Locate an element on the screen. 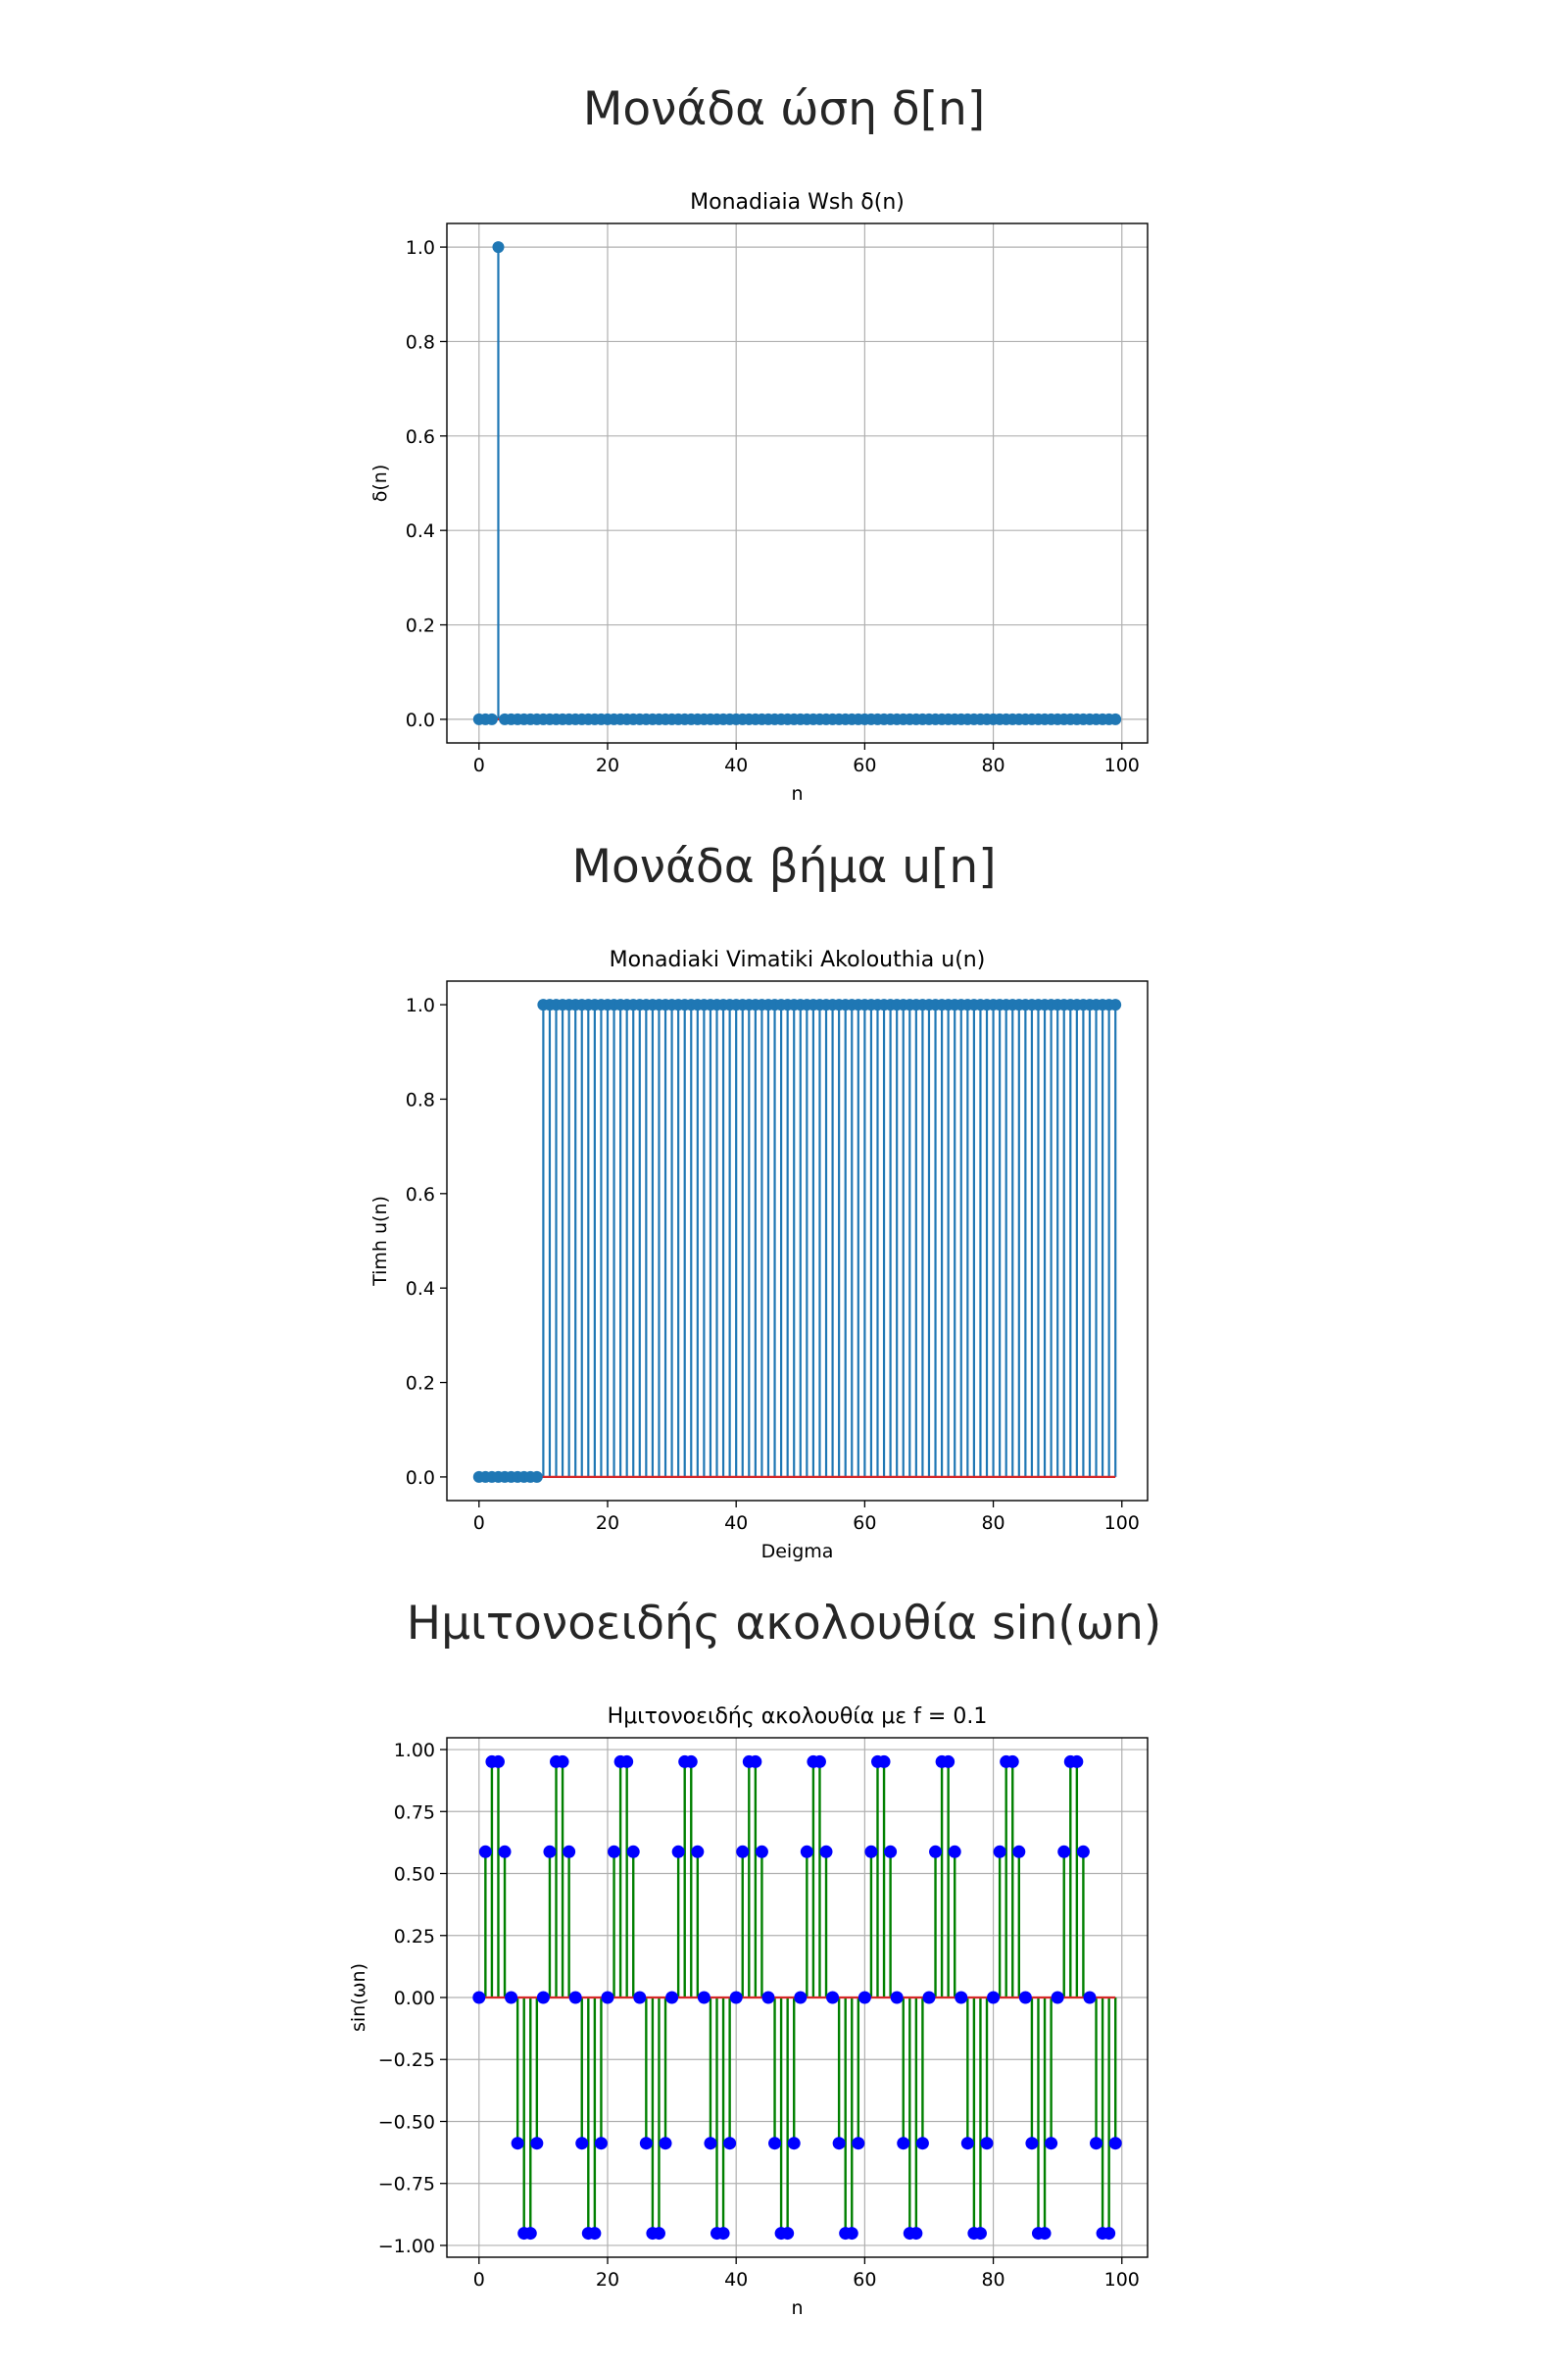 This screenshot has width=1568, height=2367. y-tick-label: −1.00 is located at coordinates (406, 2246).